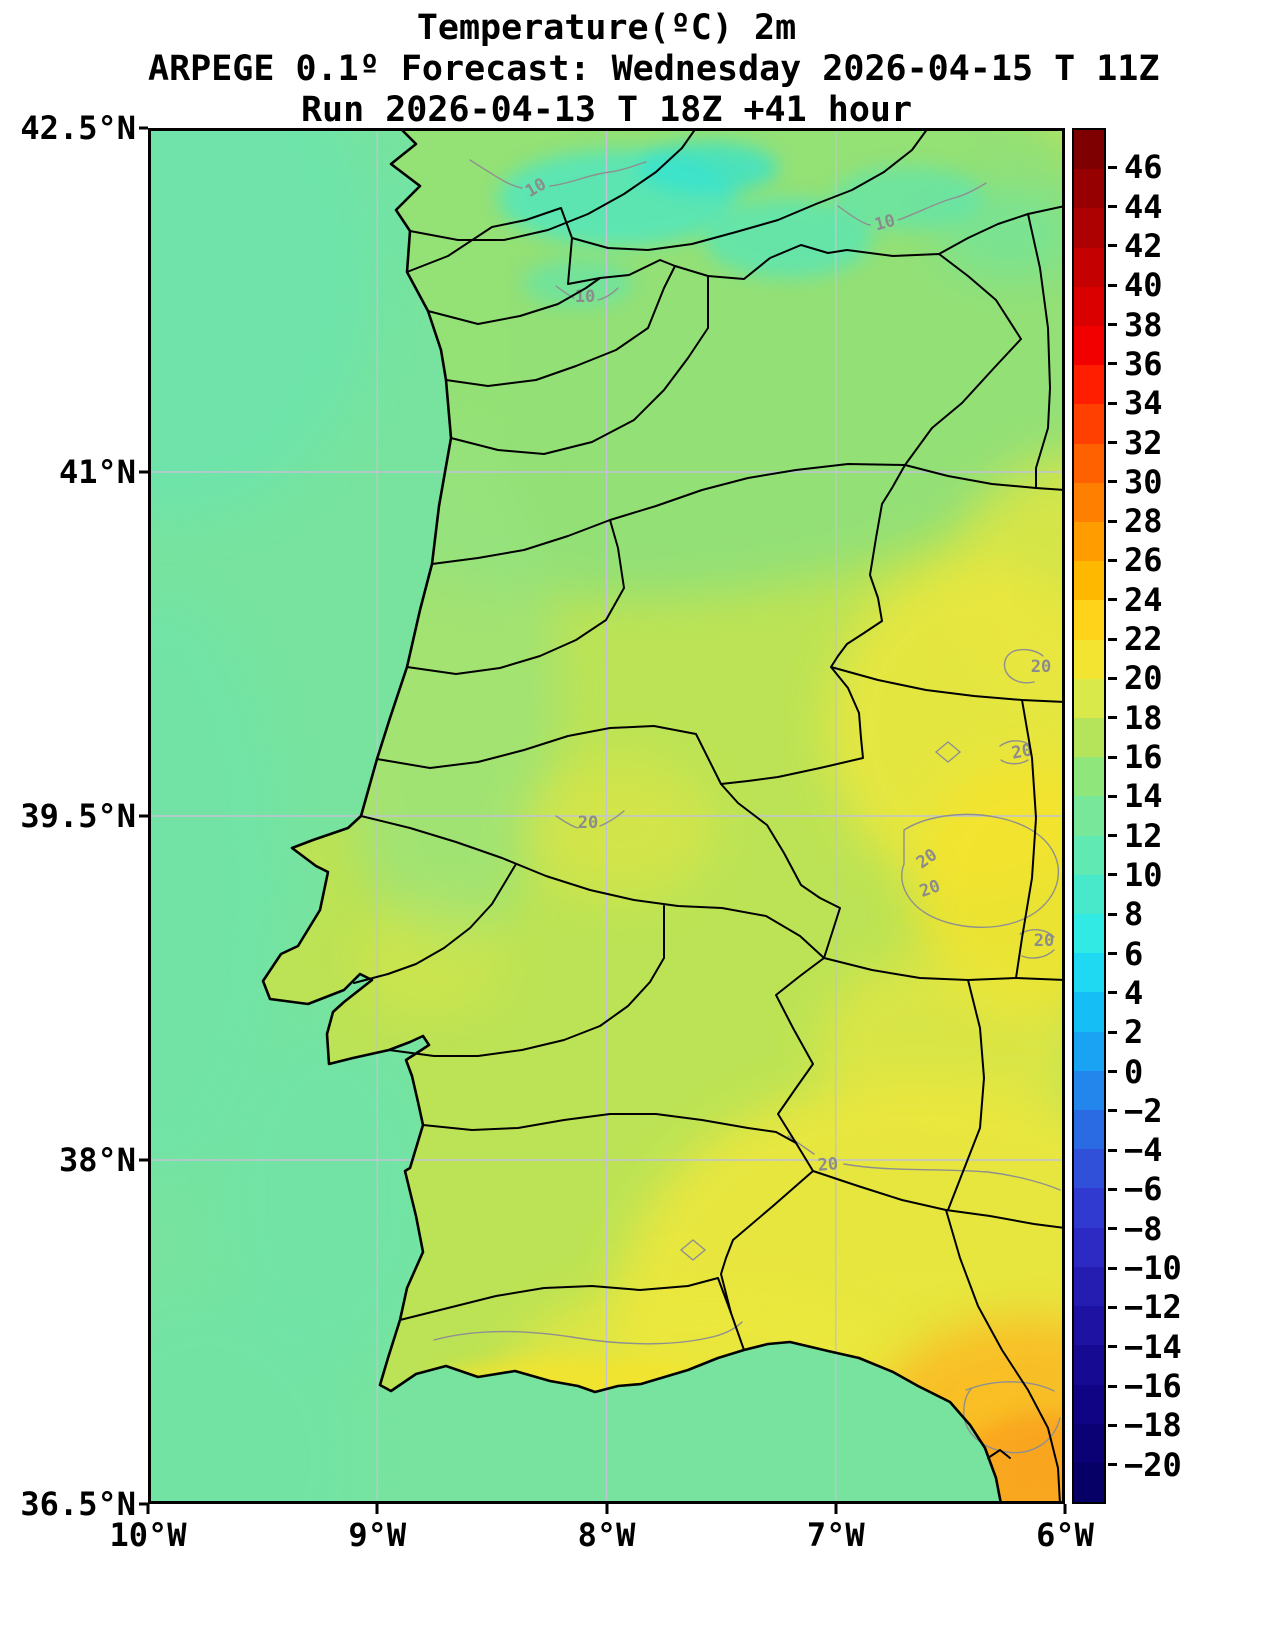  Describe the element at coordinates (1145, 1307) in the screenshot. I see `colorbar-tick: −12` at that location.